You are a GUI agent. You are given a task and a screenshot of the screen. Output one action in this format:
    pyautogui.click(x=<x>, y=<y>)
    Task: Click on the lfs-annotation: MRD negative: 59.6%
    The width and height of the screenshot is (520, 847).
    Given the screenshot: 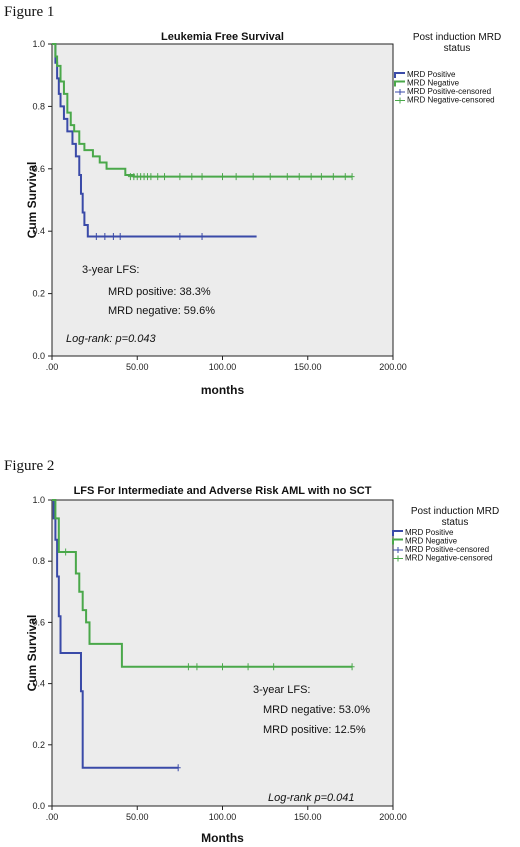 What is the action you would take?
    pyautogui.click(x=161, y=311)
    